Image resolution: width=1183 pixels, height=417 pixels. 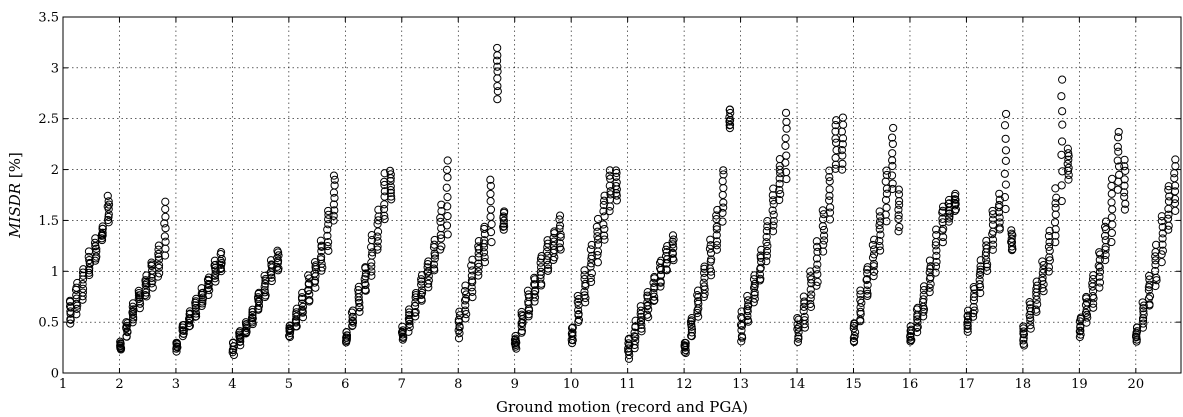 What do you see at coordinates (232, 384) in the screenshot?
I see `x-tick-label: 4` at bounding box center [232, 384].